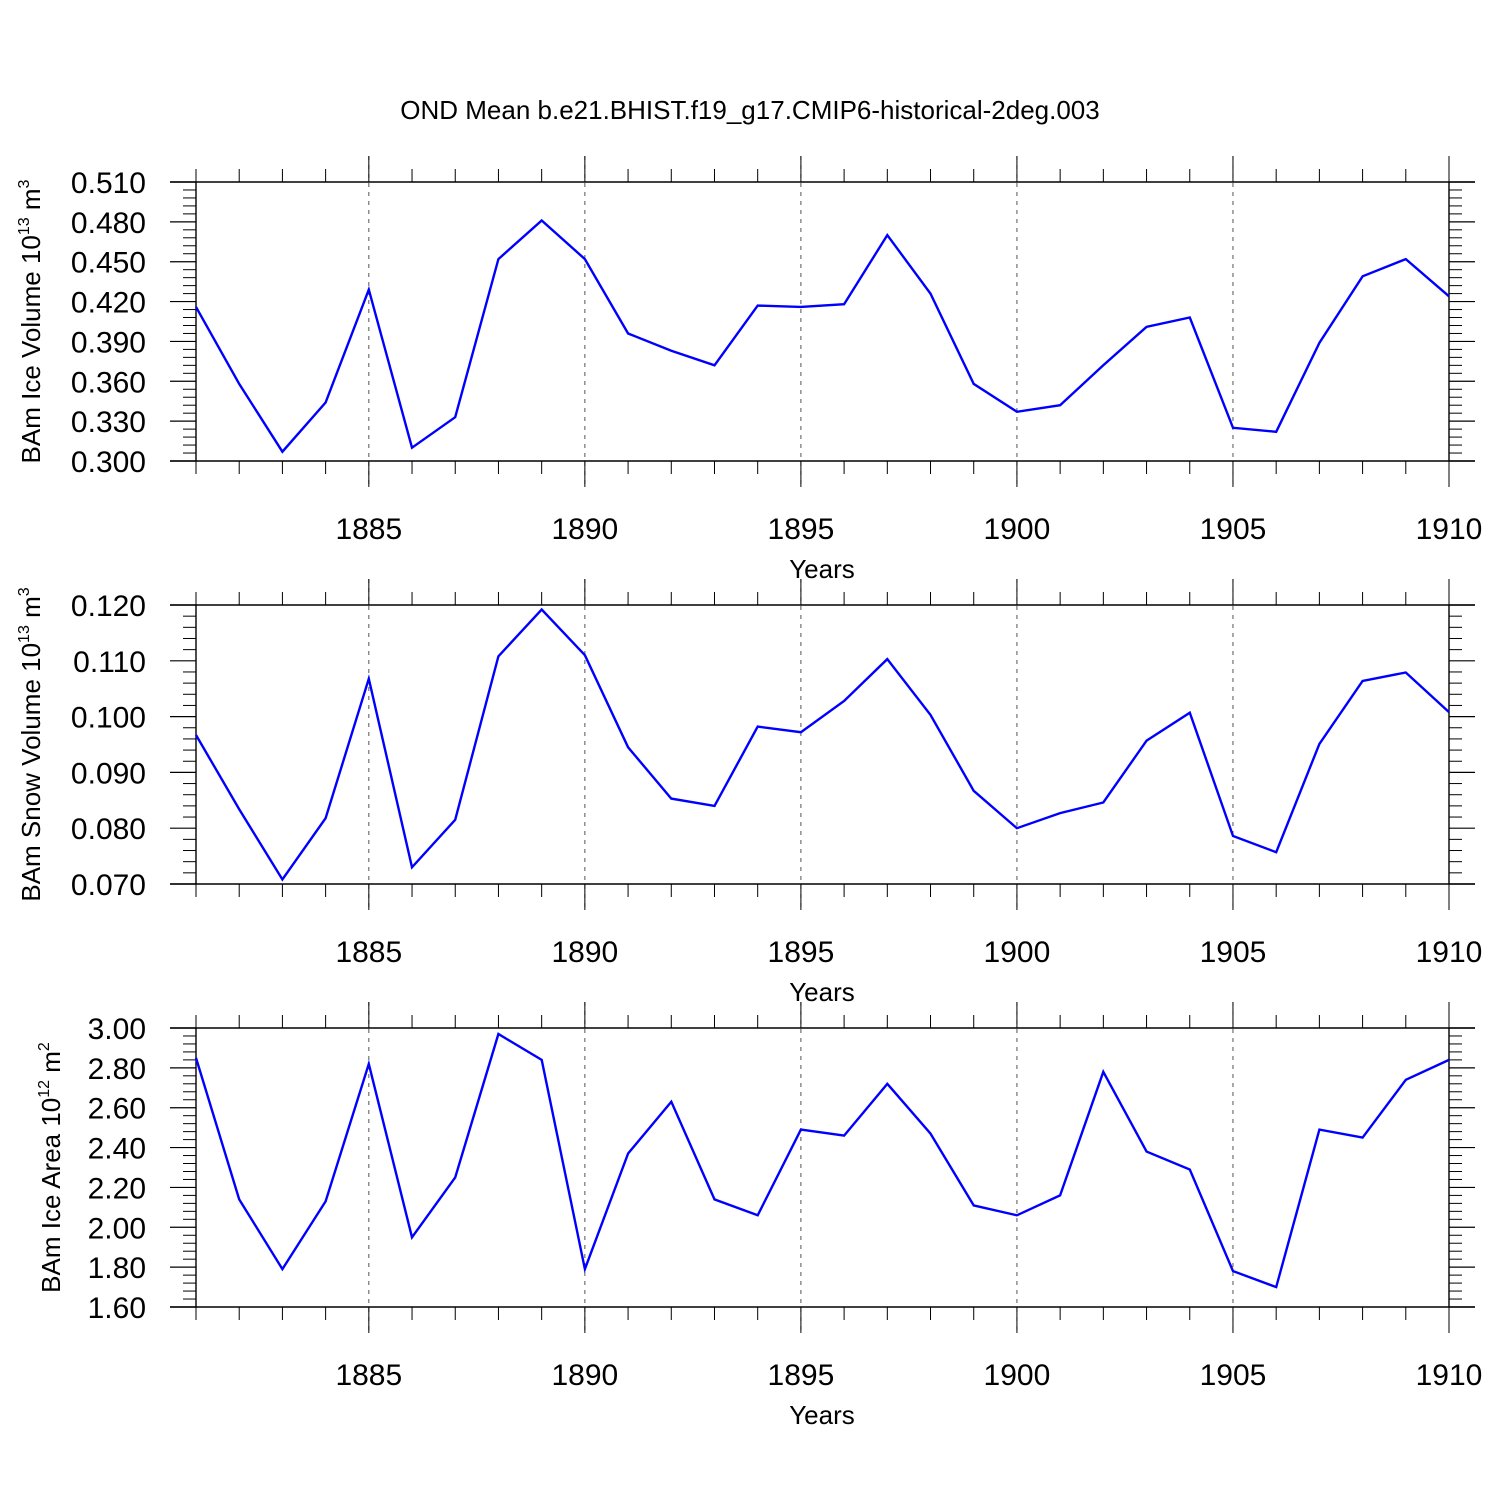 This screenshot has height=1500, width=1500. Describe the element at coordinates (108, 606) in the screenshot. I see `ytick-label: 0.120` at that location.